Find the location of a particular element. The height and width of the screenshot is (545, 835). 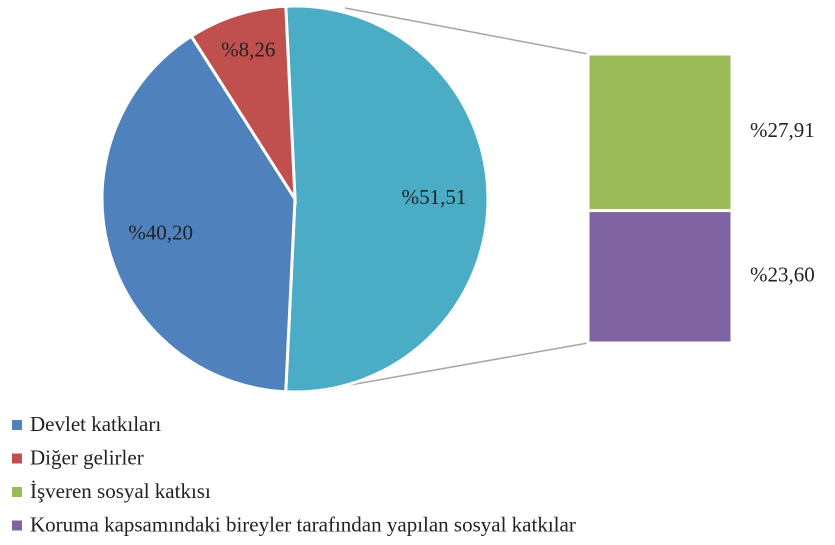

data-label: %8,26 is located at coordinates (248, 50).